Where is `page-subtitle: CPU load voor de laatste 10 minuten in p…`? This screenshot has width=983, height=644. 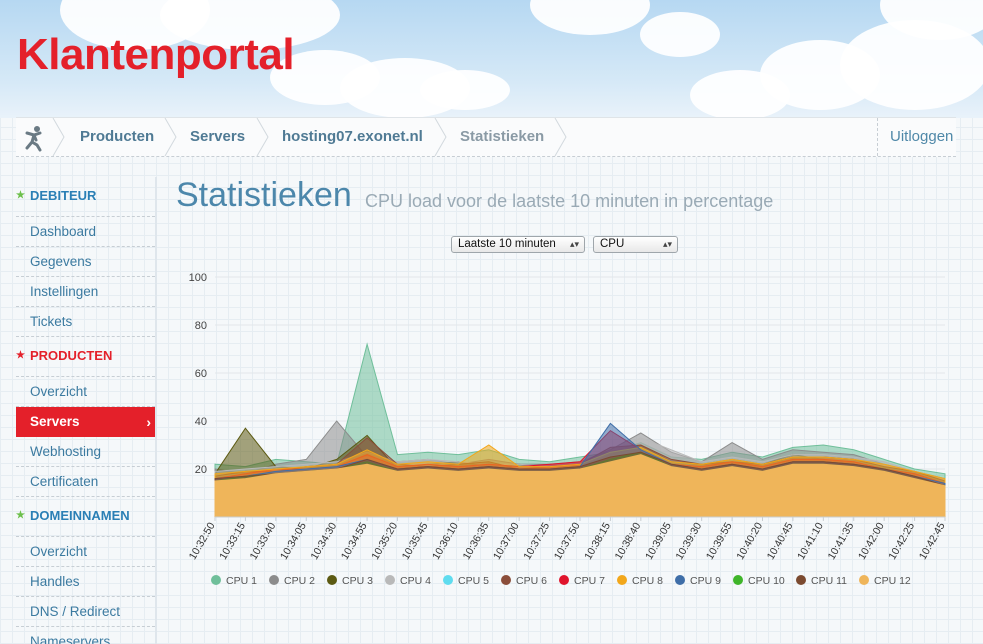 page-subtitle: CPU load voor de laatste 10 minuten in p… is located at coordinates (569, 201).